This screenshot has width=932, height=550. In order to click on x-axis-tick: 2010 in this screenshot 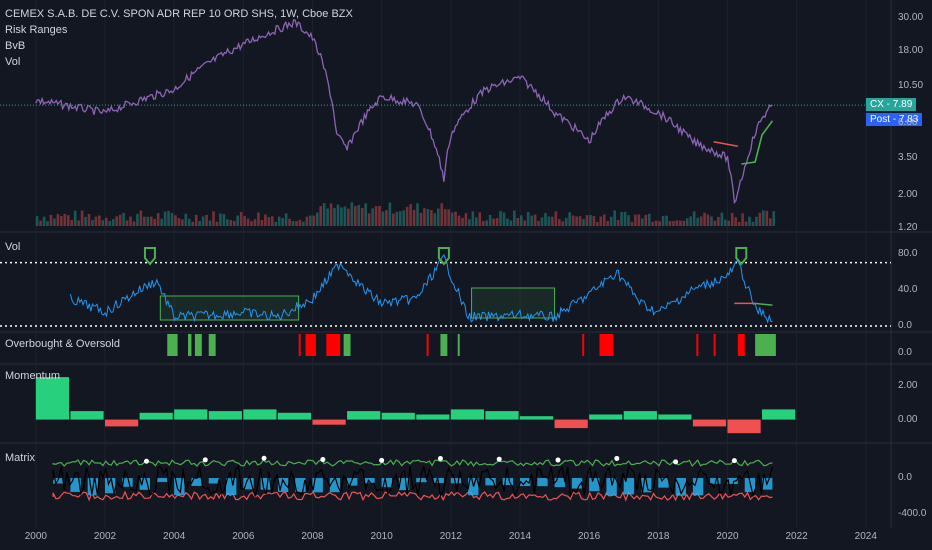, I will do `click(381, 536)`.